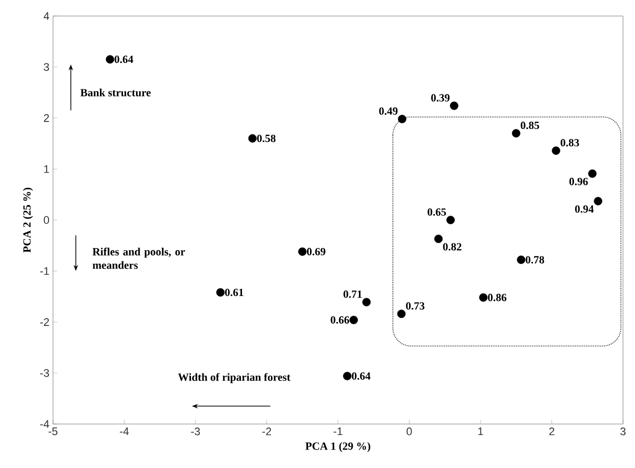 This screenshot has height=468, width=635. What do you see at coordinates (551, 432) in the screenshot?
I see `x-tick-label: 2` at bounding box center [551, 432].